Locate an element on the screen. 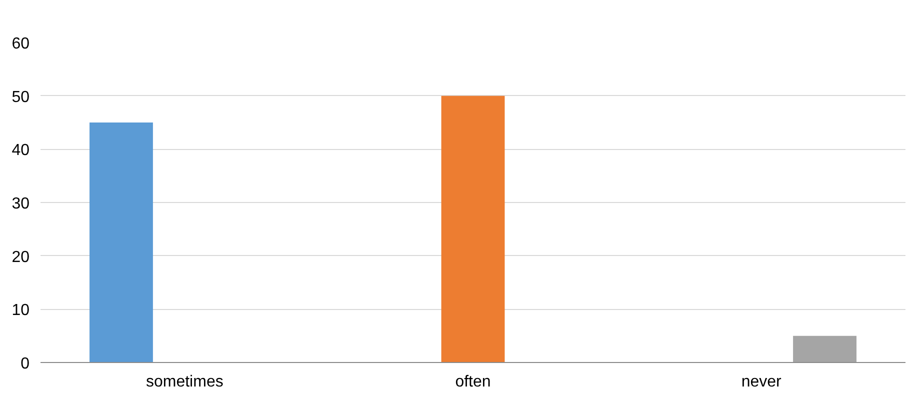 The height and width of the screenshot is (402, 919). x-tick-label: never is located at coordinates (761, 382).